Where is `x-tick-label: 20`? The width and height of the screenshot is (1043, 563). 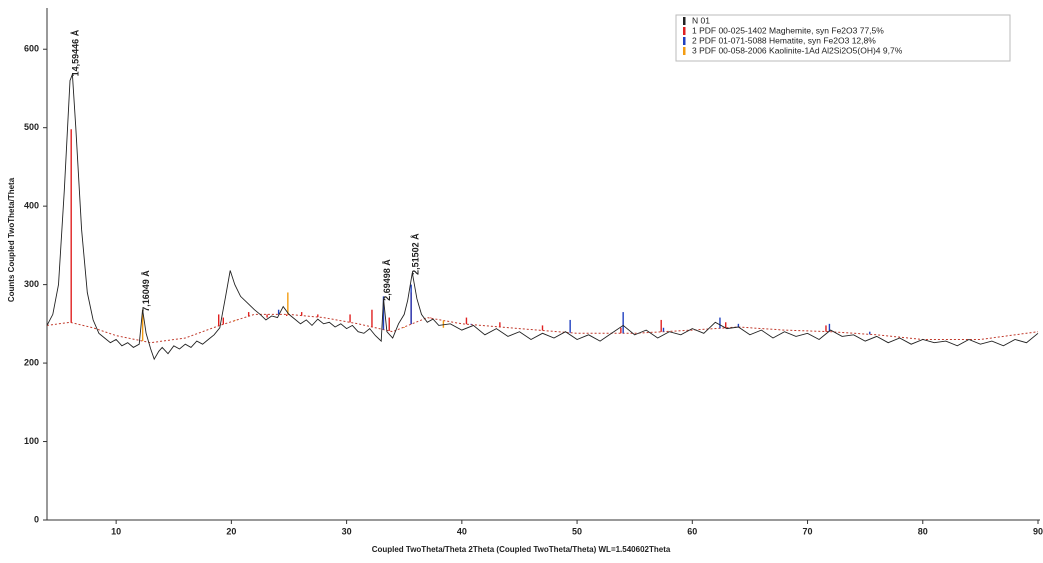
x-tick-label: 20 is located at coordinates (231, 531).